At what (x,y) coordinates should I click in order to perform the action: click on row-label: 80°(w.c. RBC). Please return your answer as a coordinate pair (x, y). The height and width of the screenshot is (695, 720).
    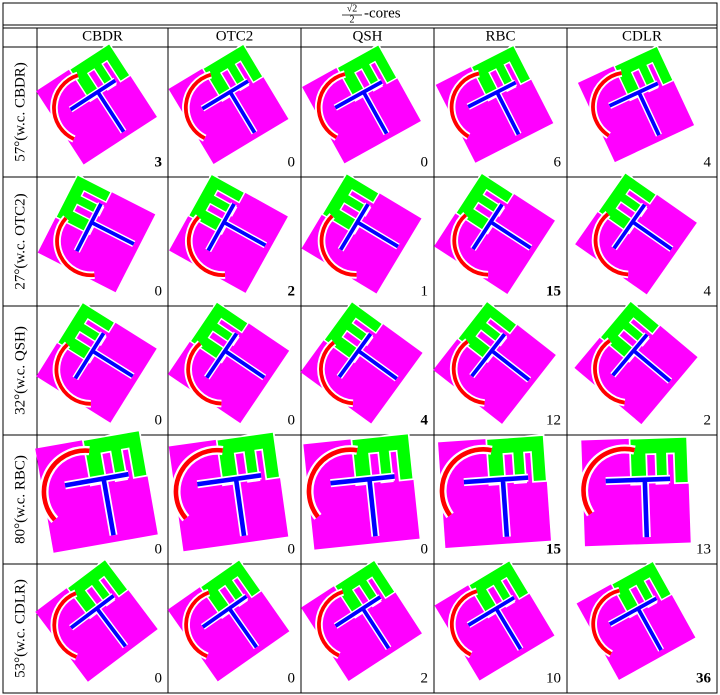
    Looking at the image, I should click on (20, 499).